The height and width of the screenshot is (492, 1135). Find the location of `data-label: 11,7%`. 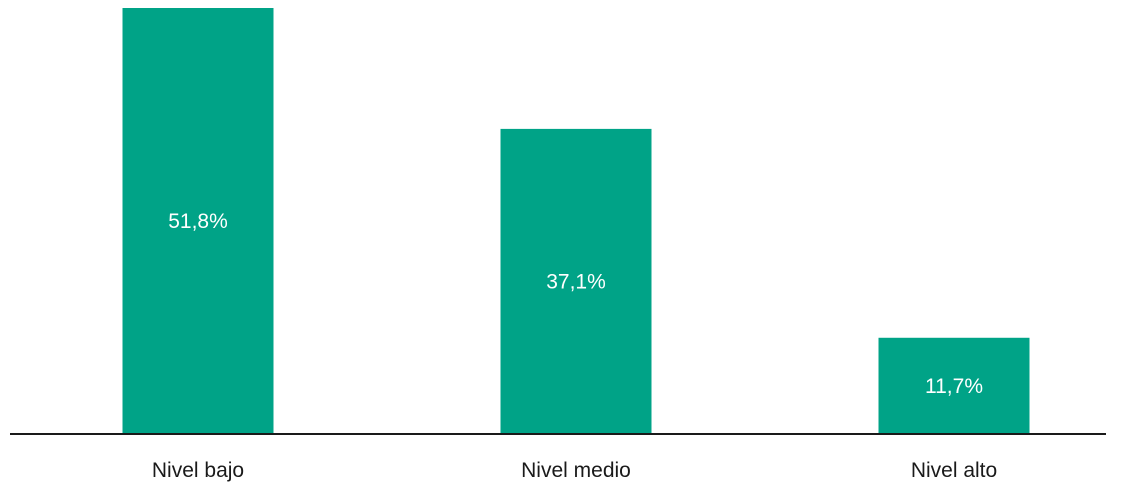

data-label: 11,7% is located at coordinates (954, 386).